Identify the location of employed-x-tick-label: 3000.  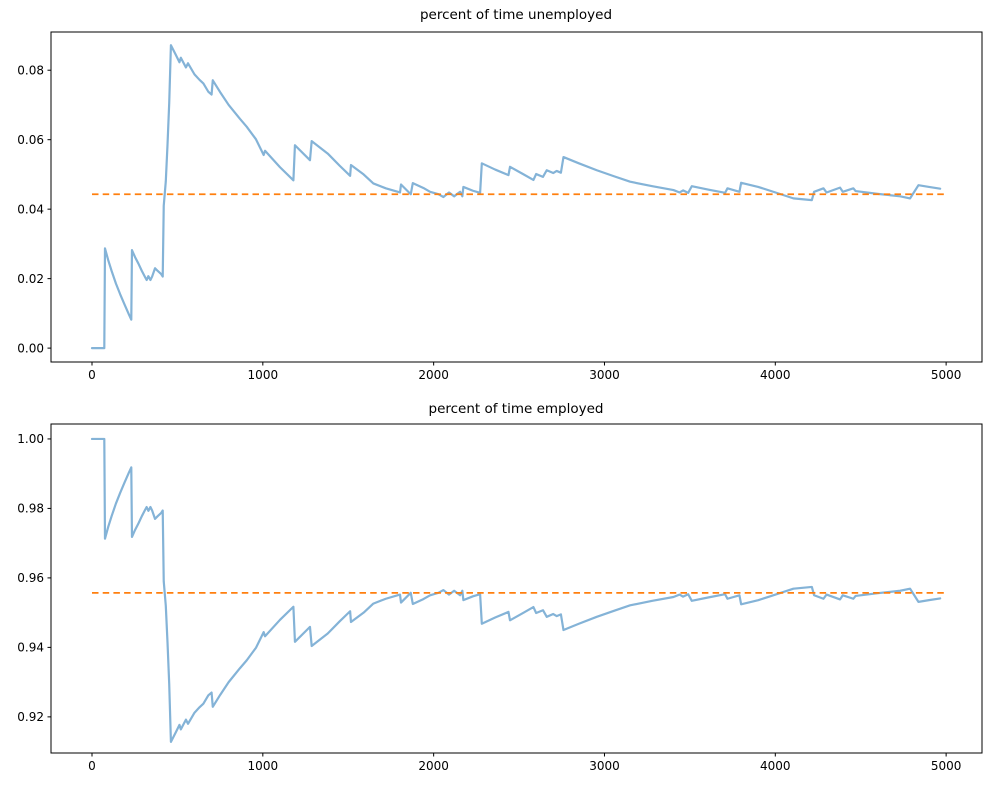
(604, 766).